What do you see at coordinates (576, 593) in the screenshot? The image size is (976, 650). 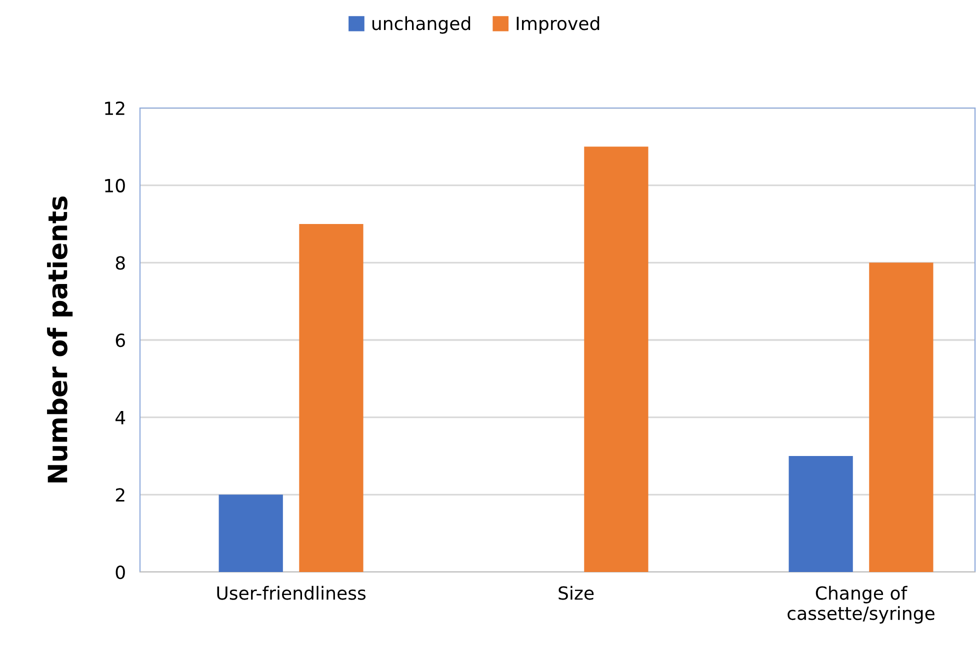 I see `x-tick-label: Size` at bounding box center [576, 593].